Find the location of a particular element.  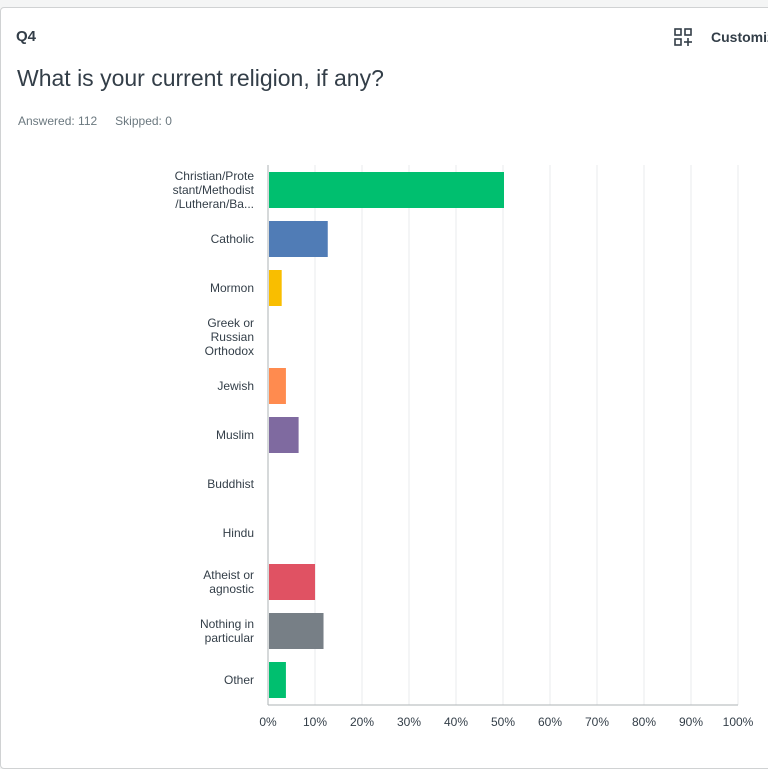

category-label: Catholic is located at coordinates (232, 239).